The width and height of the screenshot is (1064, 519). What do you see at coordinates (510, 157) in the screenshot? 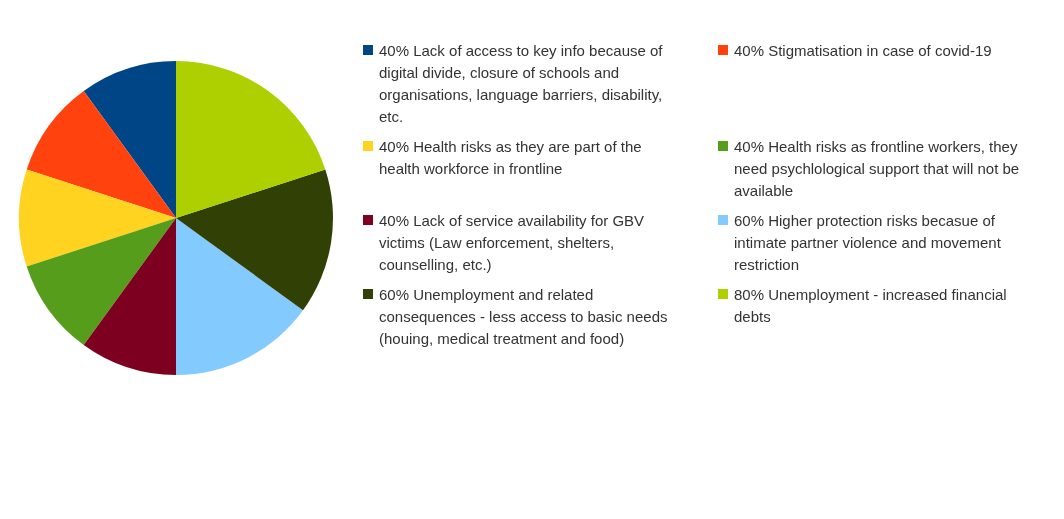
I see `legend-label: 40% Health risks as they are part of the health workforce in frontline` at bounding box center [510, 157].